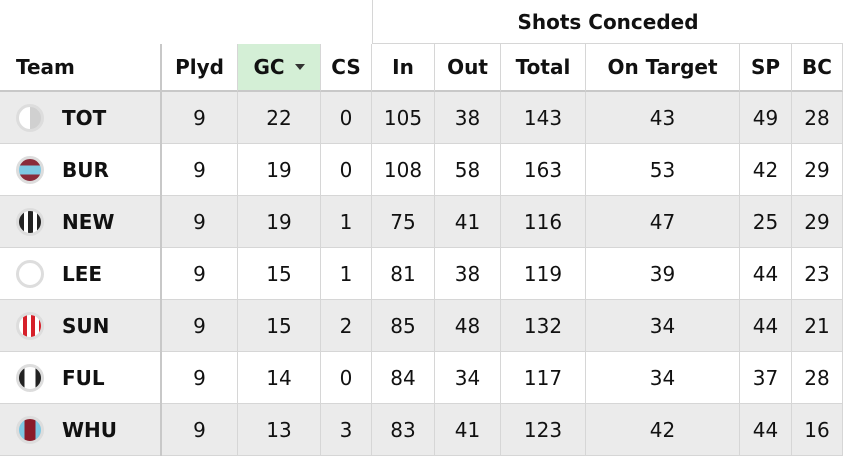 The height and width of the screenshot is (456, 843). I want to click on column-header: In, so click(403, 68).